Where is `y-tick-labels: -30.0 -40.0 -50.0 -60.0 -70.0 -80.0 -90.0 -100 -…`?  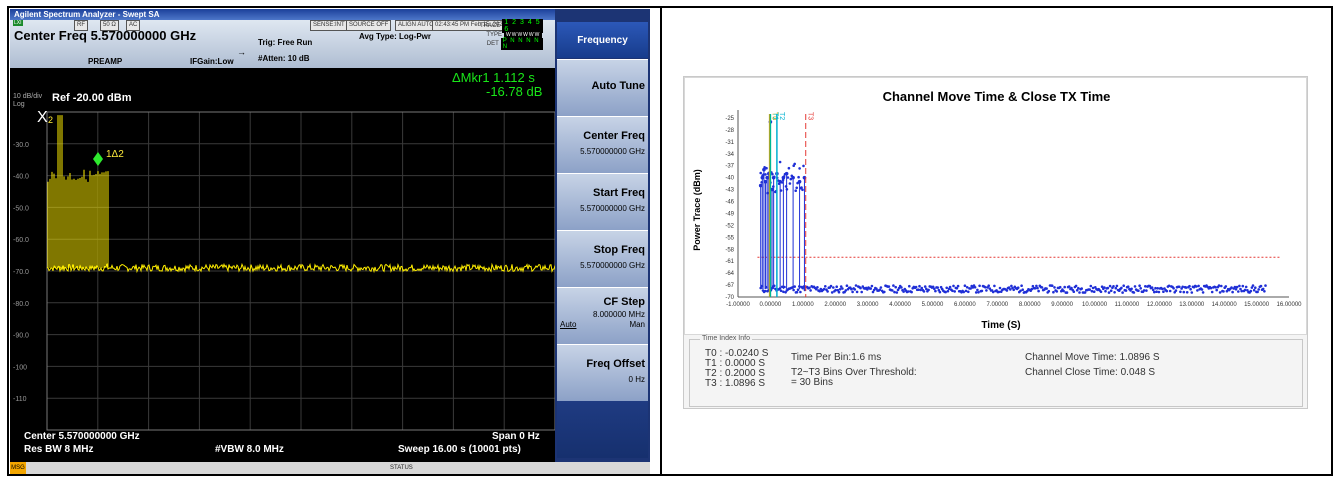 y-tick-labels: -30.0 -40.0 -50.0 -60.0 -70.0 -80.0 -90.0 -100 -… is located at coordinates (21, 272).